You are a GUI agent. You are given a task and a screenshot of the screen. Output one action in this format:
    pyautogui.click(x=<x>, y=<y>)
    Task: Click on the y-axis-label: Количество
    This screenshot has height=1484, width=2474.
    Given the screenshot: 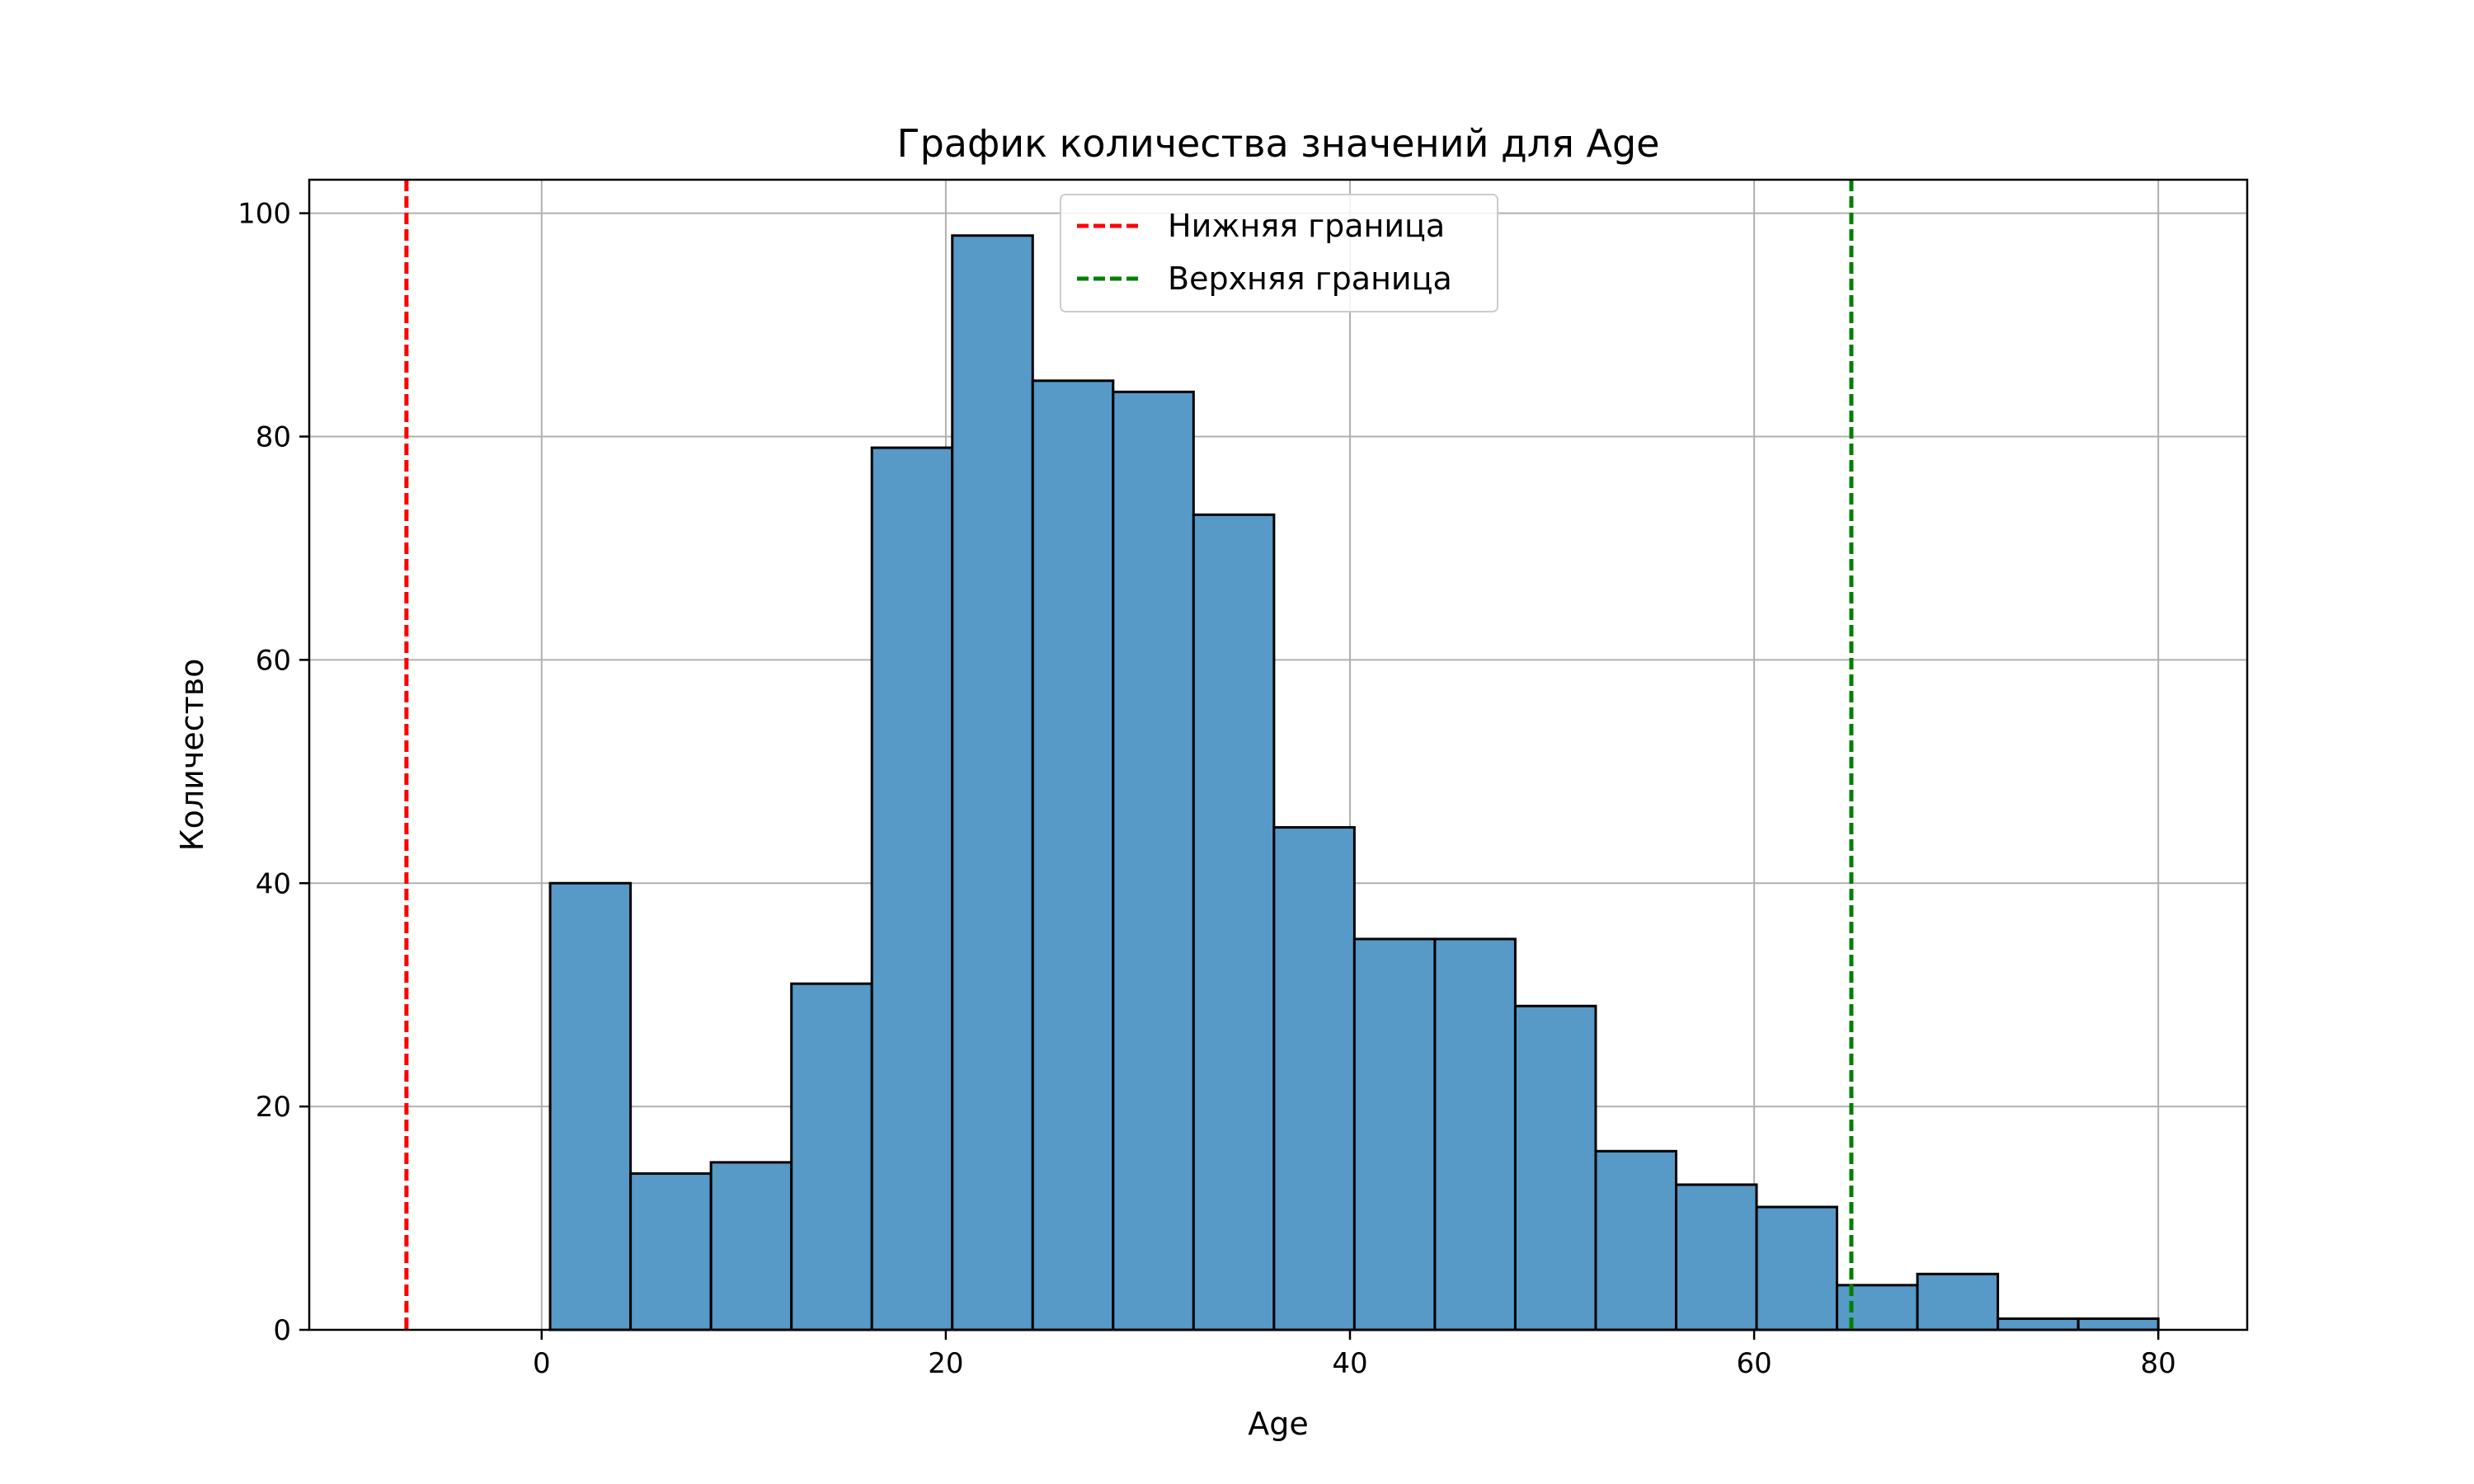 What is the action you would take?
    pyautogui.click(x=192, y=755)
    